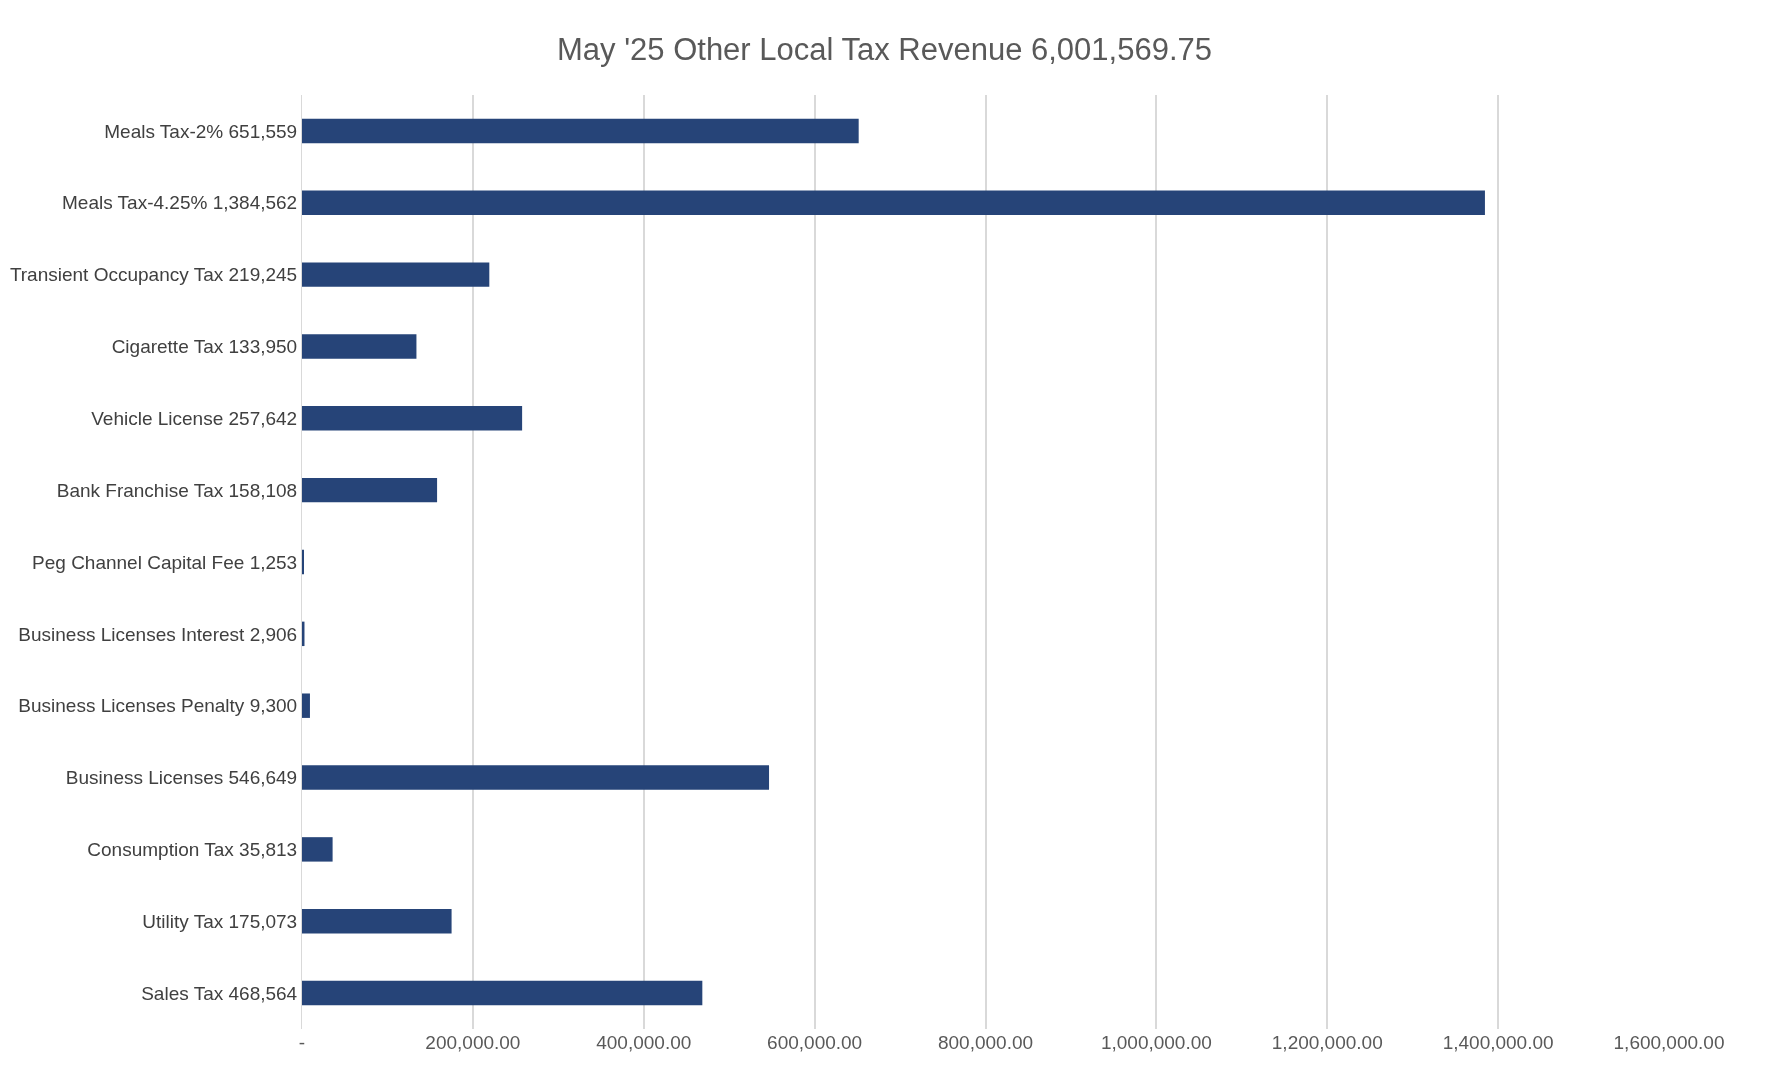 The height and width of the screenshot is (1089, 1769). Describe the element at coordinates (473, 1042) in the screenshot. I see `x-tick-label: 200,000.00` at that location.